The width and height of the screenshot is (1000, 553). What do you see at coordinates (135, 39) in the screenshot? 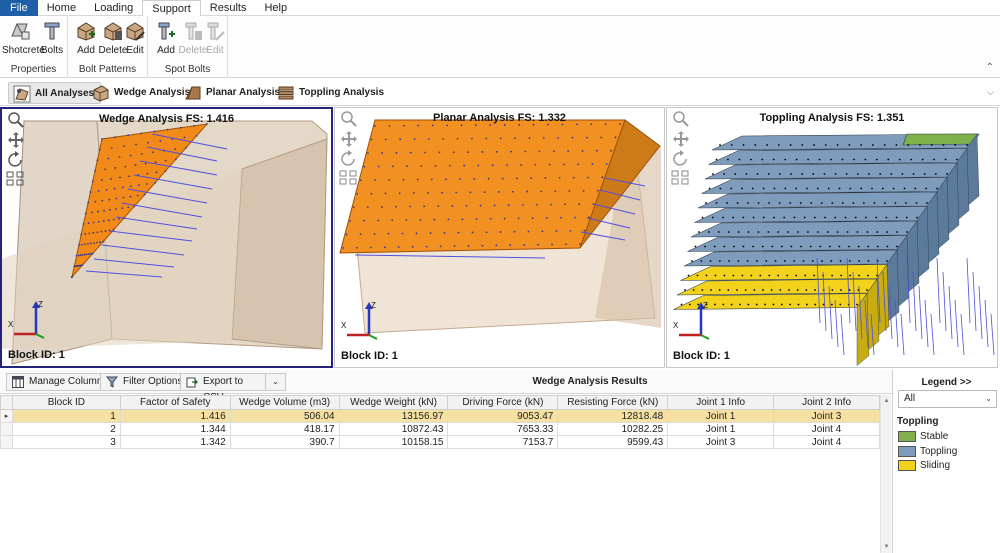
I see `edit-pattern-button: Edit` at bounding box center [135, 39].